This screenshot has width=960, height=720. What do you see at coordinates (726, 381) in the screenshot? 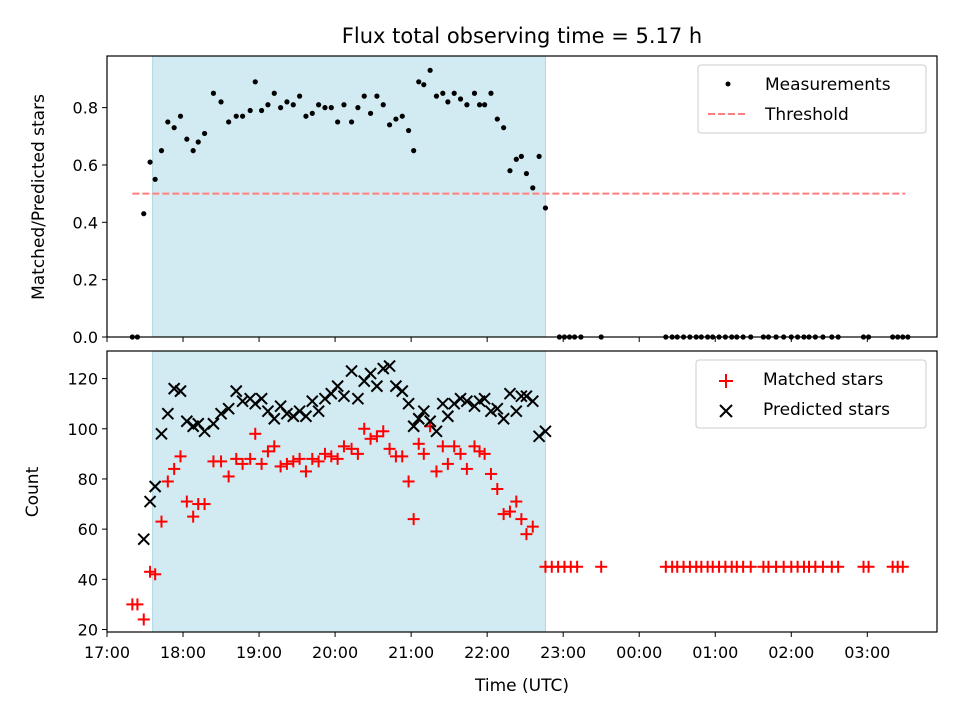
I see `legend-matched-marker` at bounding box center [726, 381].